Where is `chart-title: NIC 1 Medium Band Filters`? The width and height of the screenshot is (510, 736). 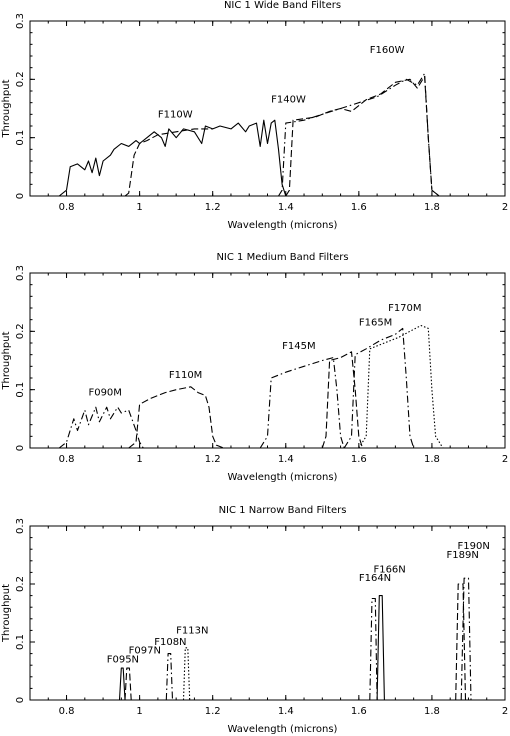 chart-title: NIC 1 Medium Band Filters is located at coordinates (282, 257).